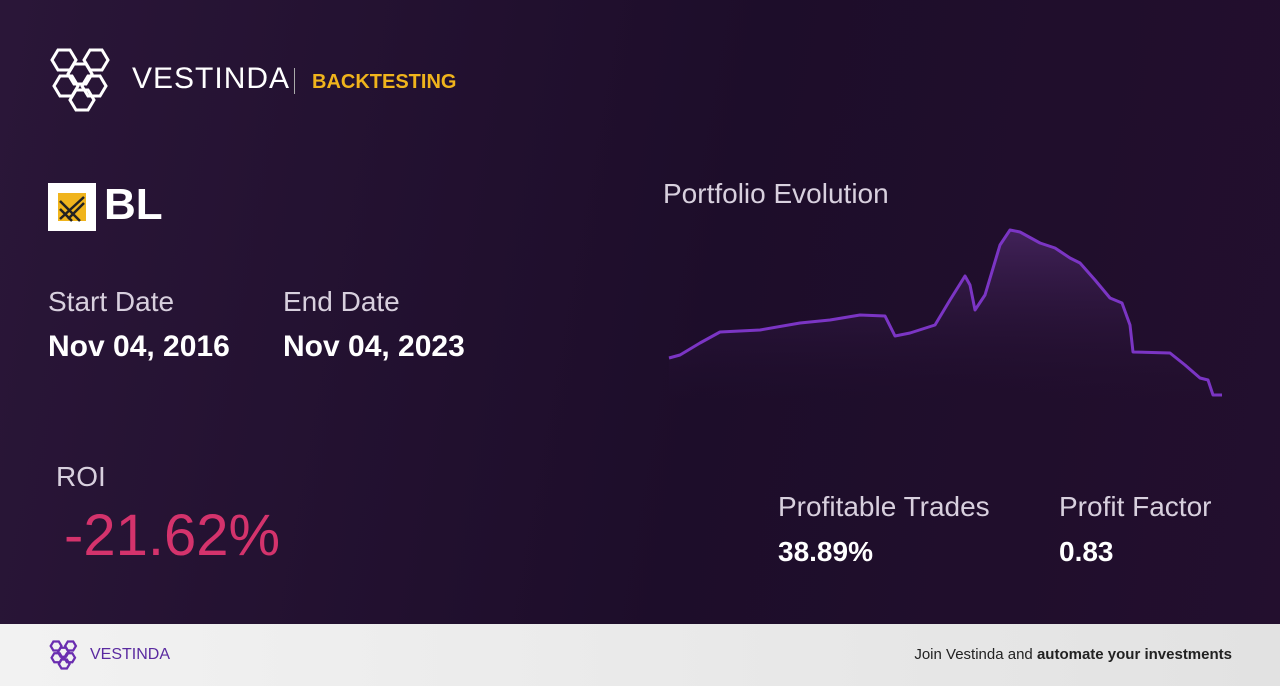  I want to click on section: BACKTESTING, so click(384, 82).